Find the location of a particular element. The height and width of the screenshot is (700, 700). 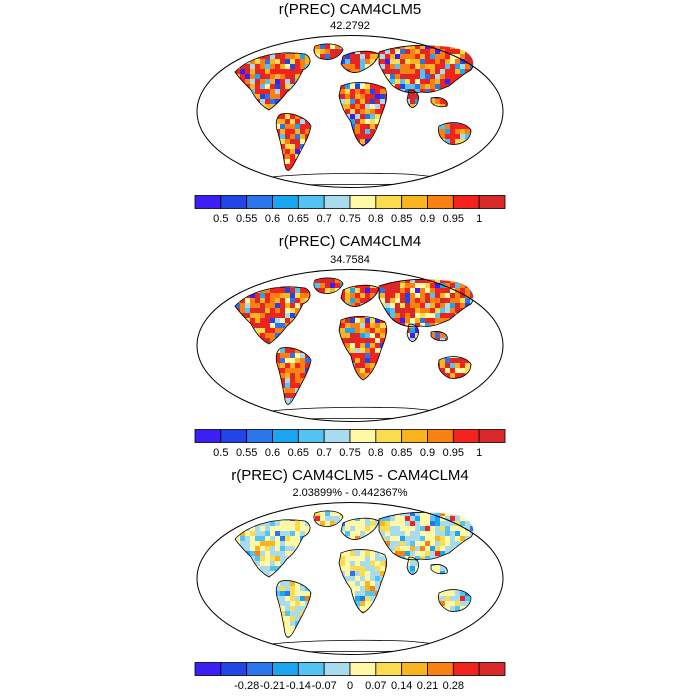

panel2-colorbar: 0.5 0.55 0.6 0.65 0.7 0.75 0.8 0.85 0.9 0.95 1 is located at coordinates (350, 444).